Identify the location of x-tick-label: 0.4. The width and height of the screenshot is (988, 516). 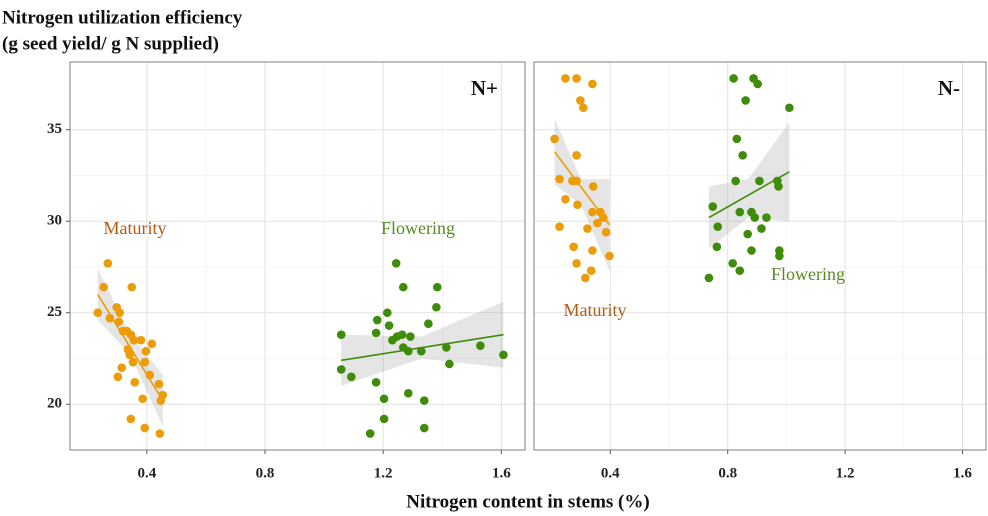
(146, 473).